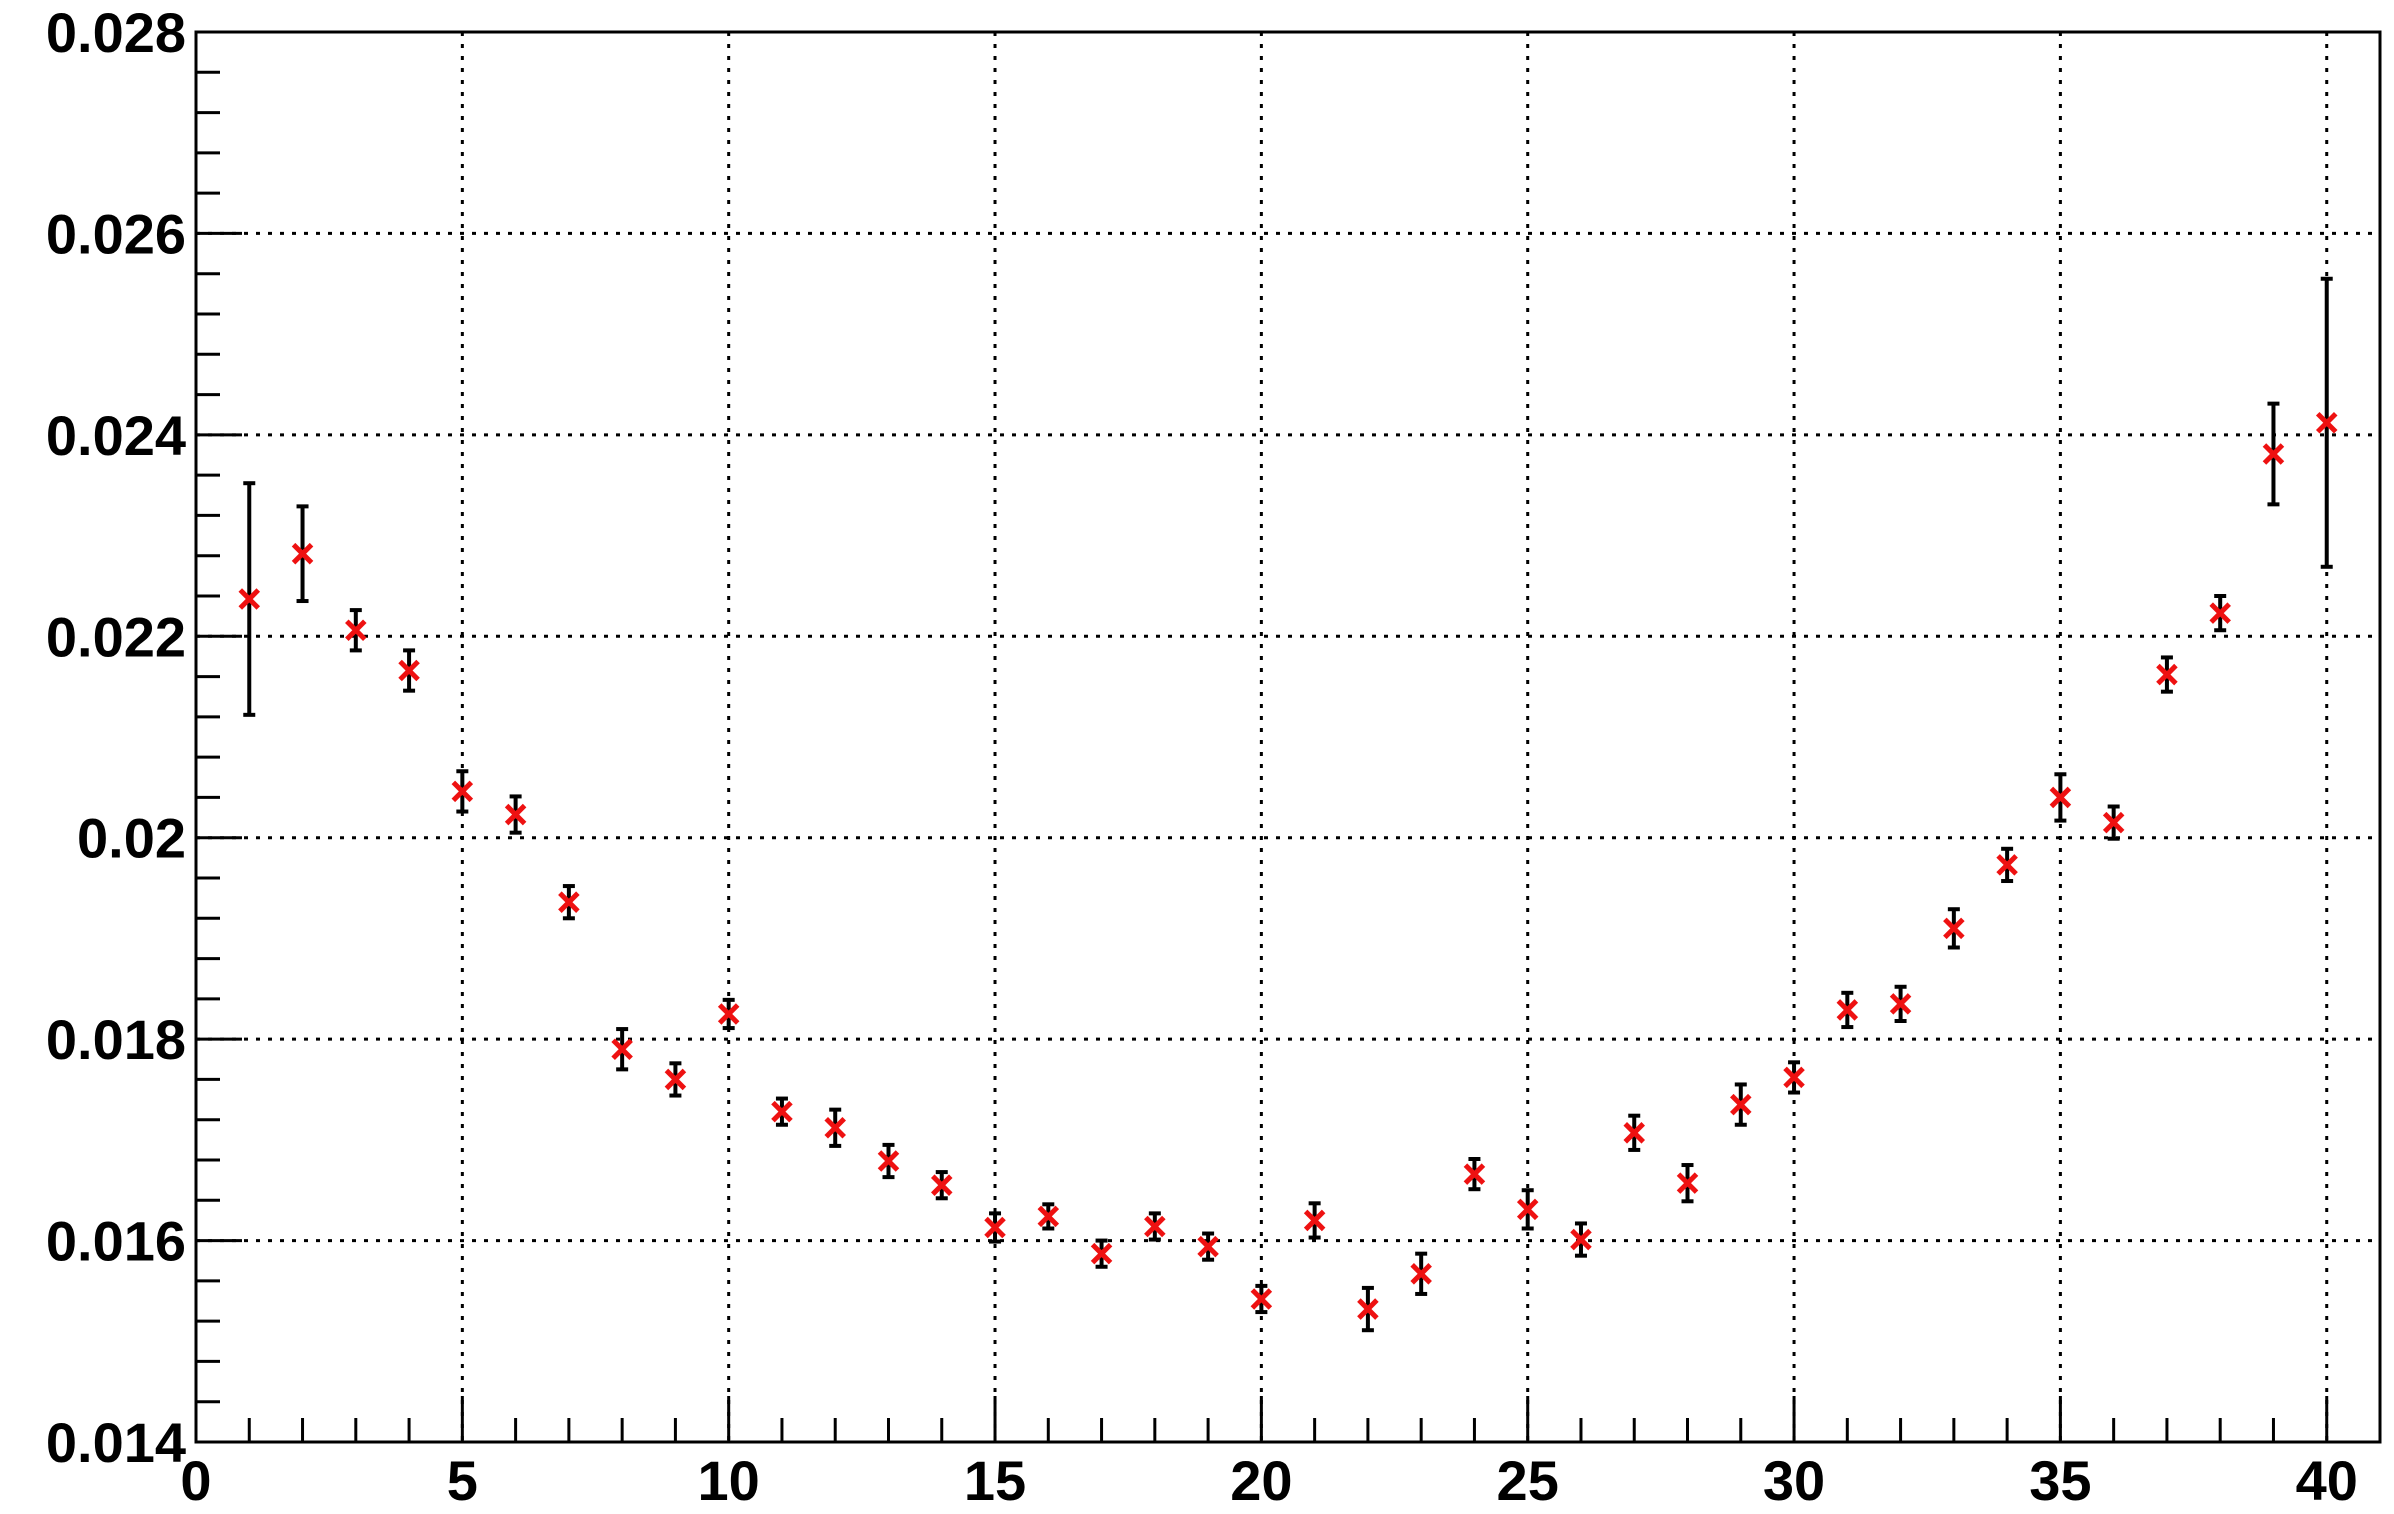 Image resolution: width=2394 pixels, height=1514 pixels. Describe the element at coordinates (2327, 1480) in the screenshot. I see `x-tick-label: 40` at that location.